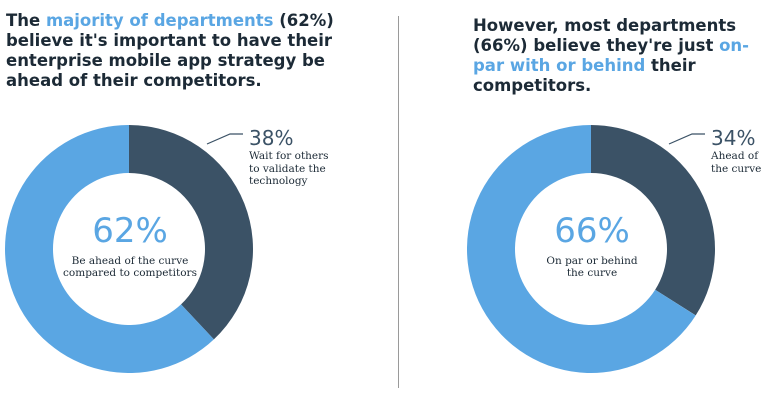 The image size is (770, 408). I want to click on right-heading-highlight: on-par with or behind, so click(611, 55).